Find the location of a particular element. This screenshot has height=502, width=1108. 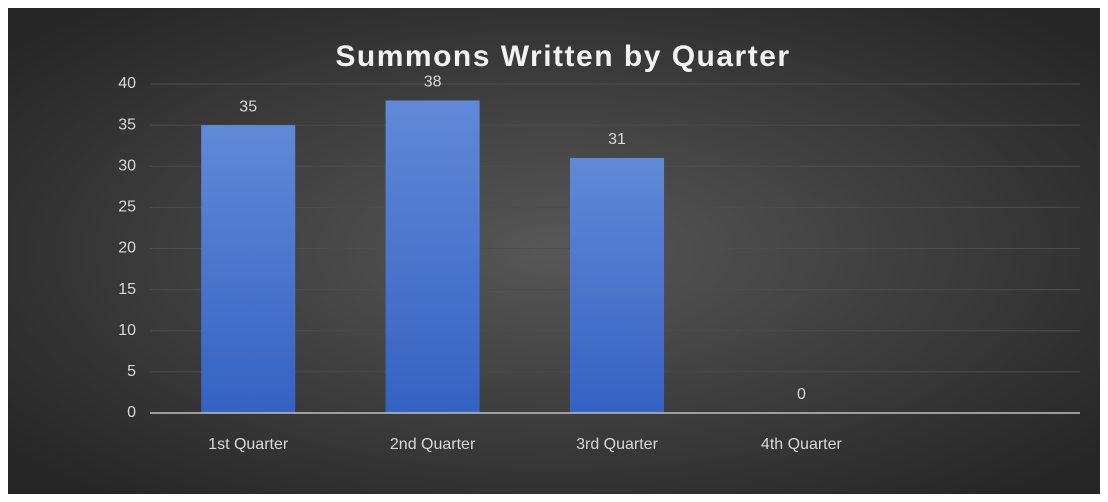

y-tick-label: 15 is located at coordinates (127, 289).